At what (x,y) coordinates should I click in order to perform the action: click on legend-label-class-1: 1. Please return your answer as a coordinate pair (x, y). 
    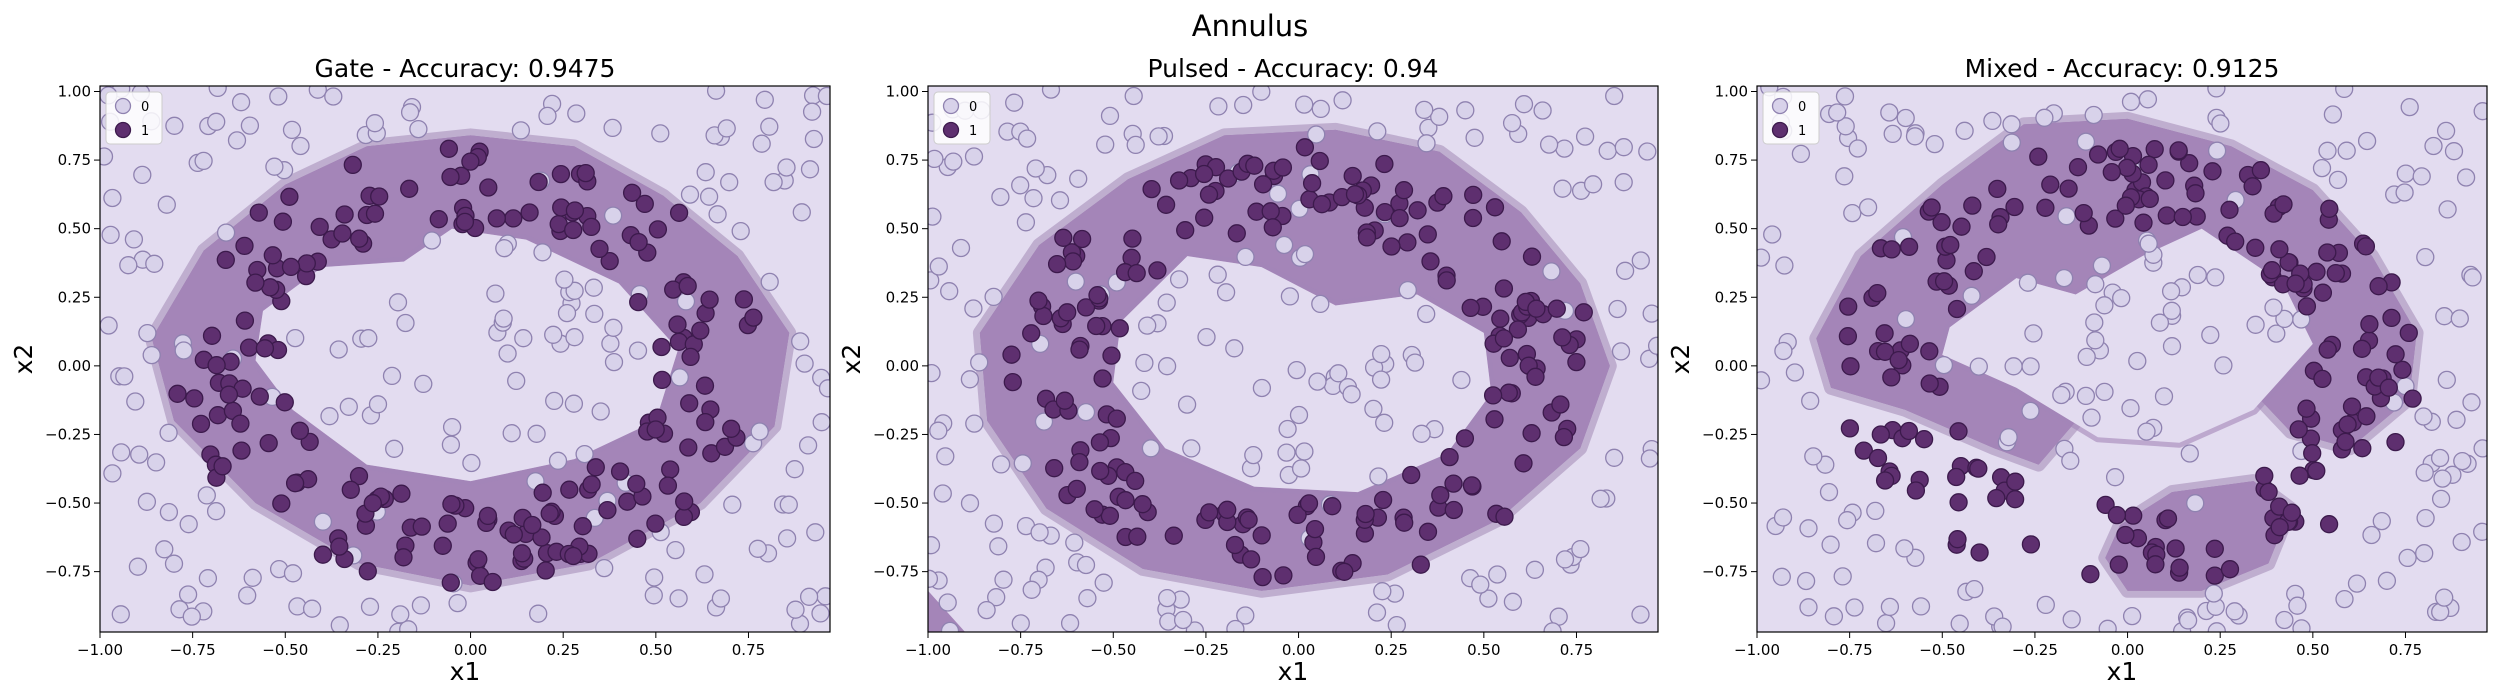
    Looking at the image, I should click on (973, 131).